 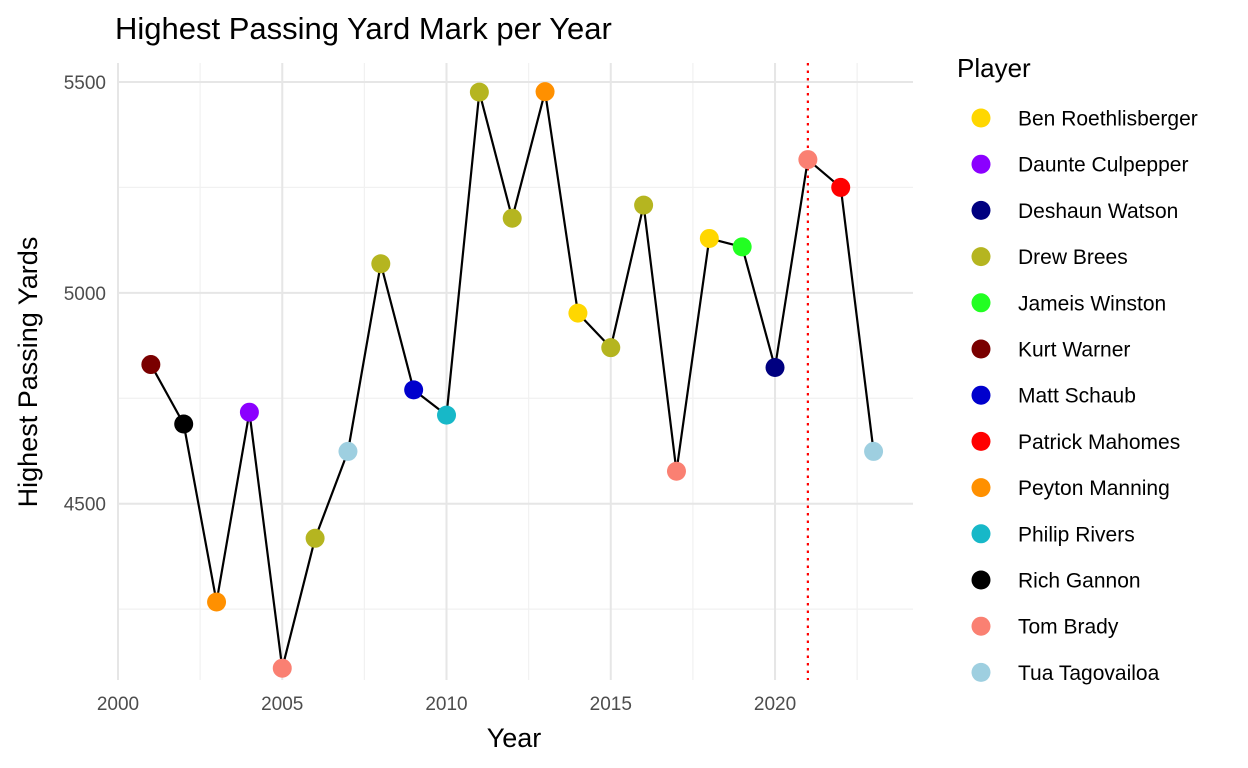 What do you see at coordinates (1076, 534) in the screenshot?
I see `legend-label: Philip Rivers` at bounding box center [1076, 534].